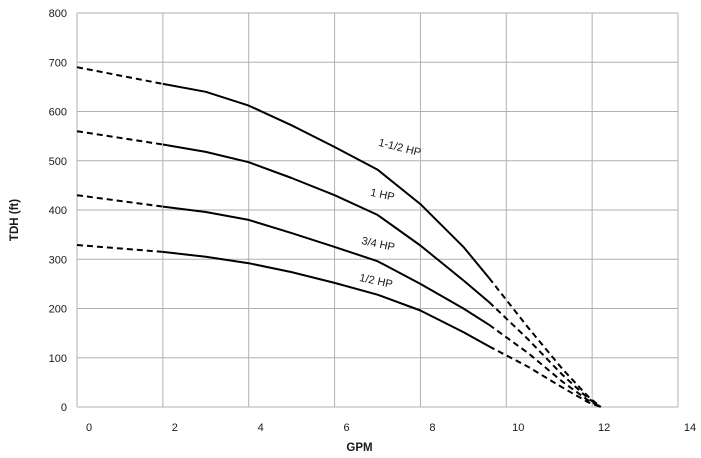 The image size is (701, 458). I want to click on curve-label-1-2-hp: 1/2 HP, so click(375, 281).